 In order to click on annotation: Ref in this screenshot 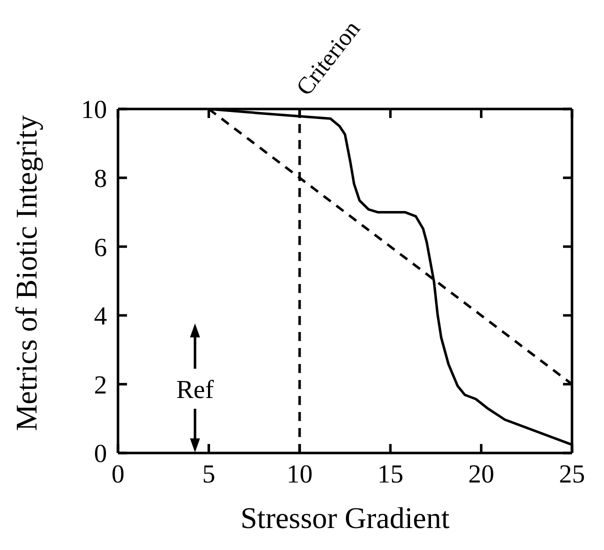, I will do `click(195, 389)`.